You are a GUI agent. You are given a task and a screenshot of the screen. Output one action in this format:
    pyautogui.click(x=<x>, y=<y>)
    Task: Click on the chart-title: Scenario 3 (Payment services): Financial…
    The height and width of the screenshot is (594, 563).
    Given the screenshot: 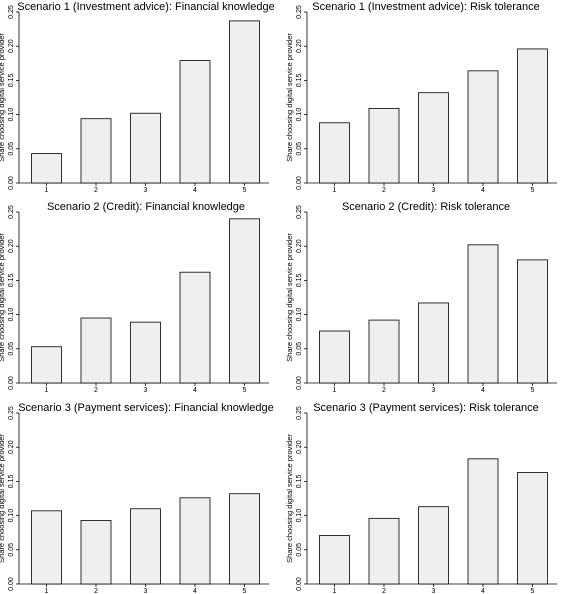 What is the action you would take?
    pyautogui.click(x=146, y=408)
    